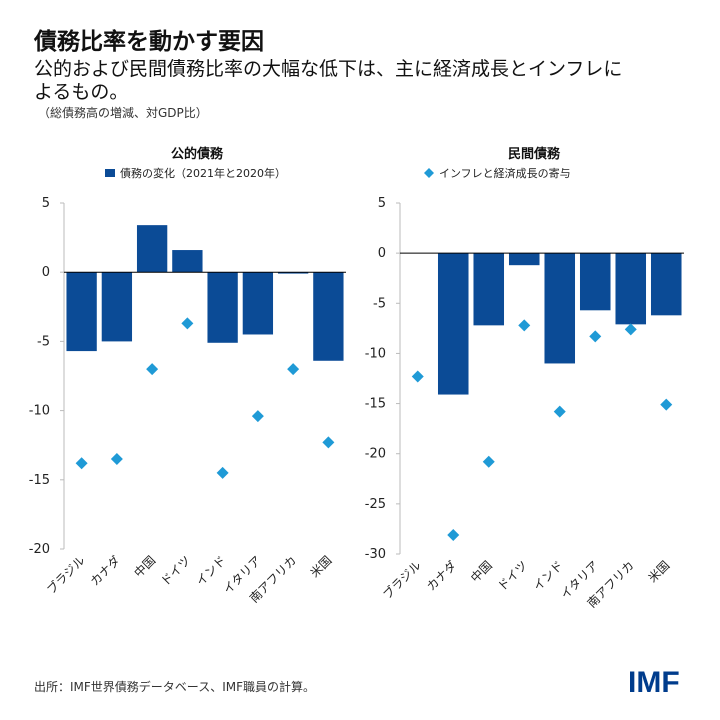  Describe the element at coordinates (654, 682) in the screenshot. I see `imf-logo: IMF` at that location.